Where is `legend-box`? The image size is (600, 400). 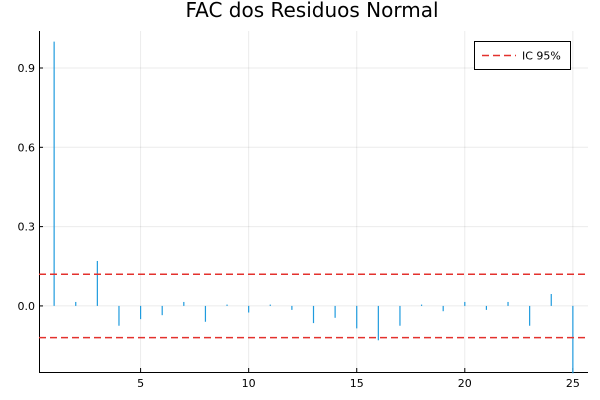
legend-box is located at coordinates (522, 55).